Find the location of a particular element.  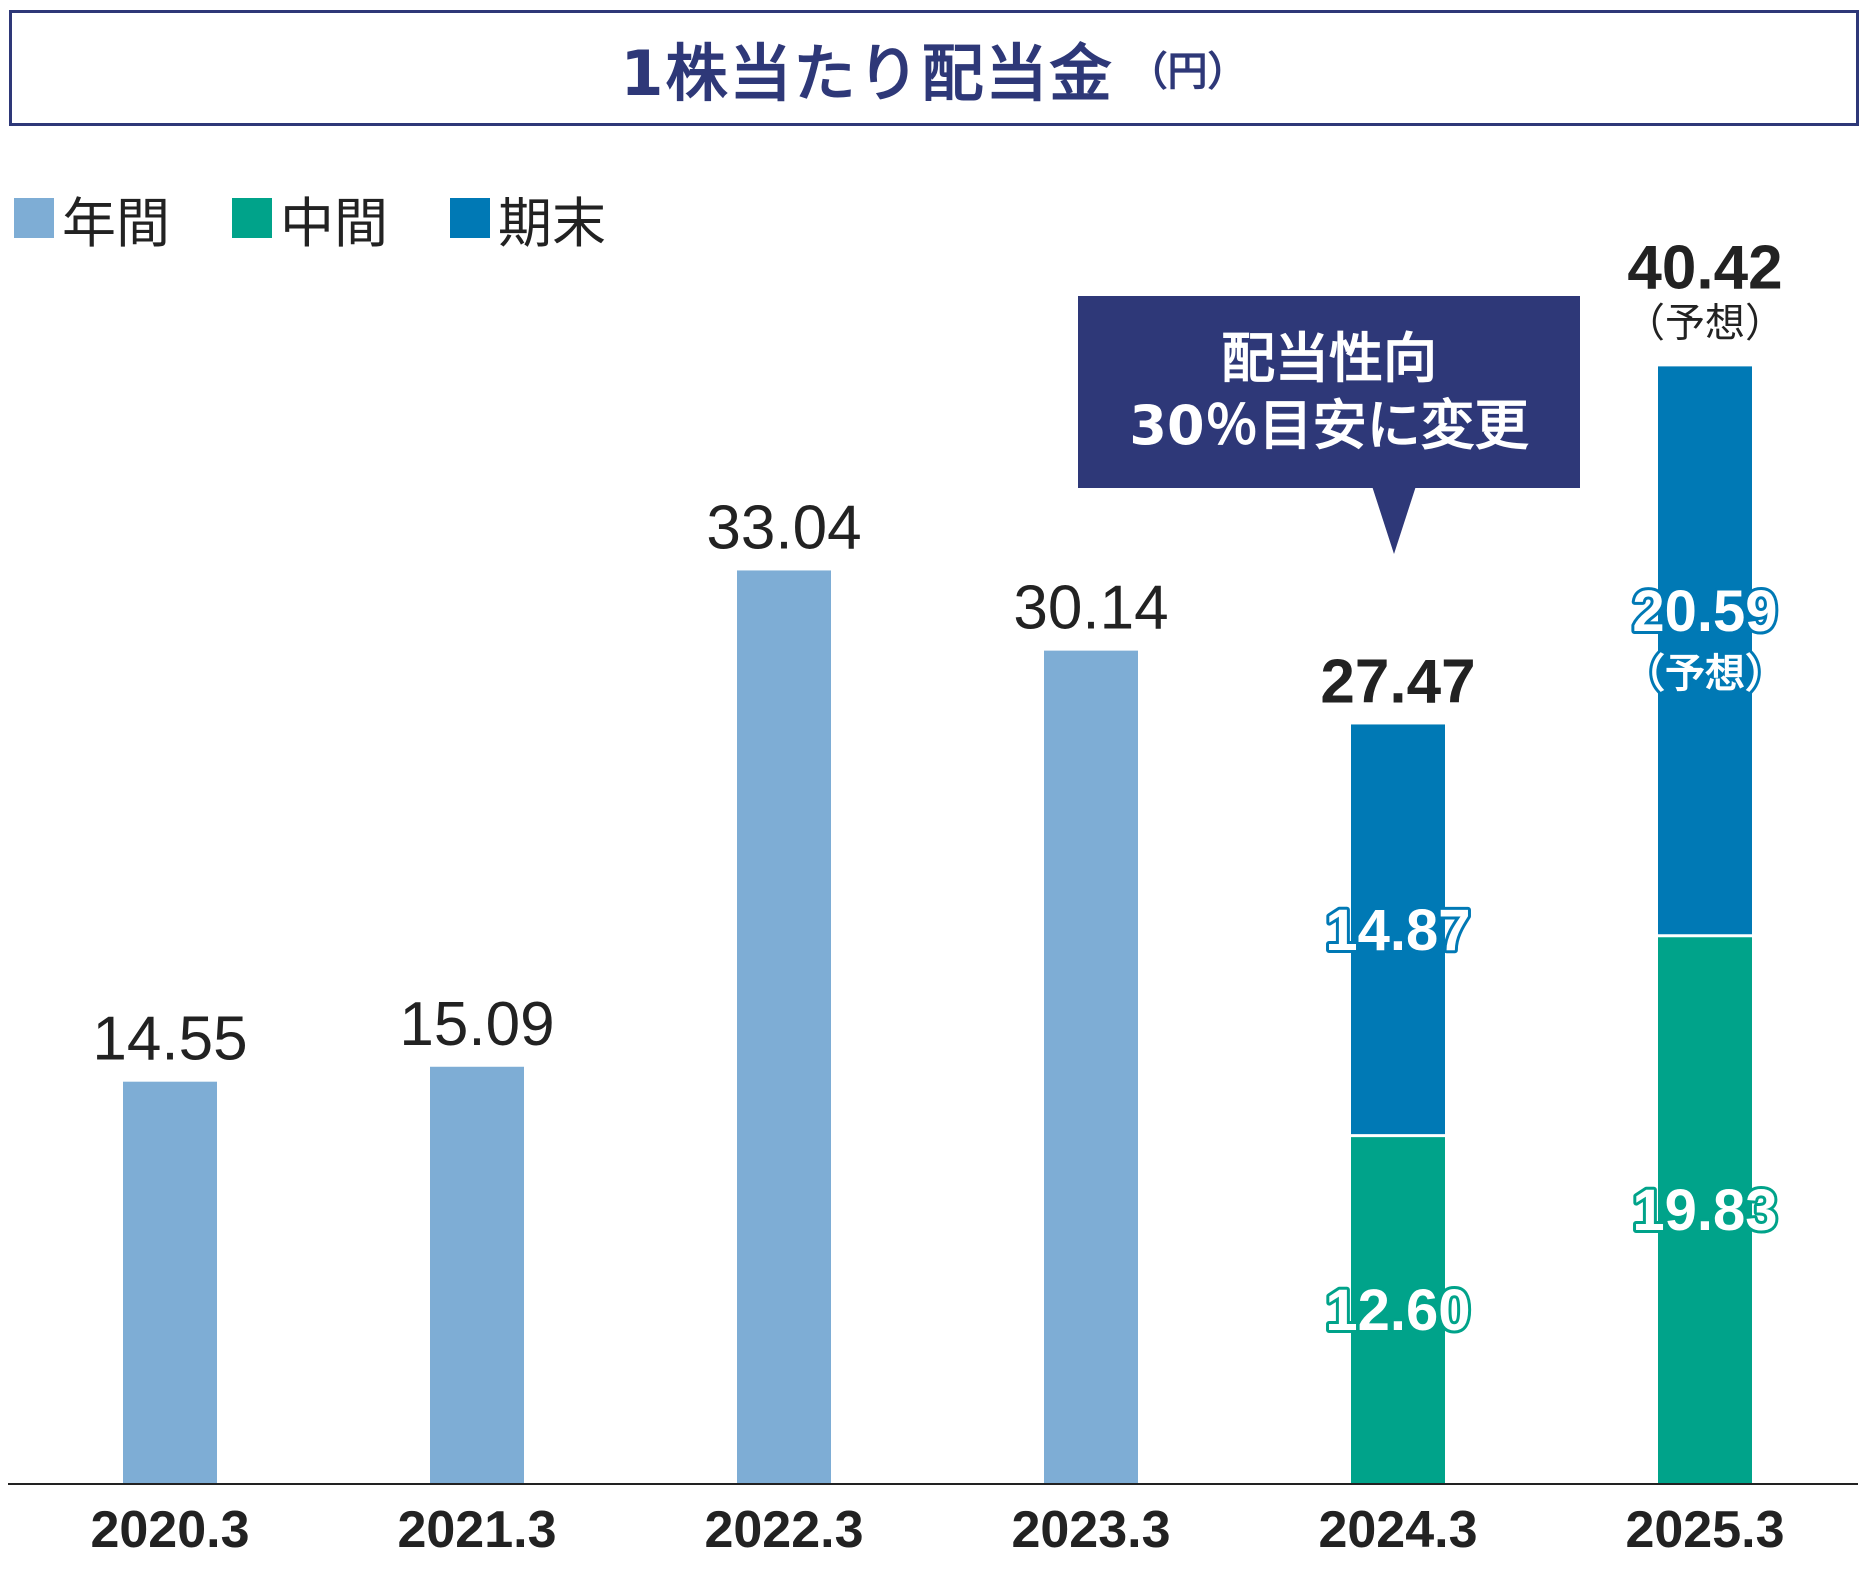

legend-swatch-interim is located at coordinates (252, 218).